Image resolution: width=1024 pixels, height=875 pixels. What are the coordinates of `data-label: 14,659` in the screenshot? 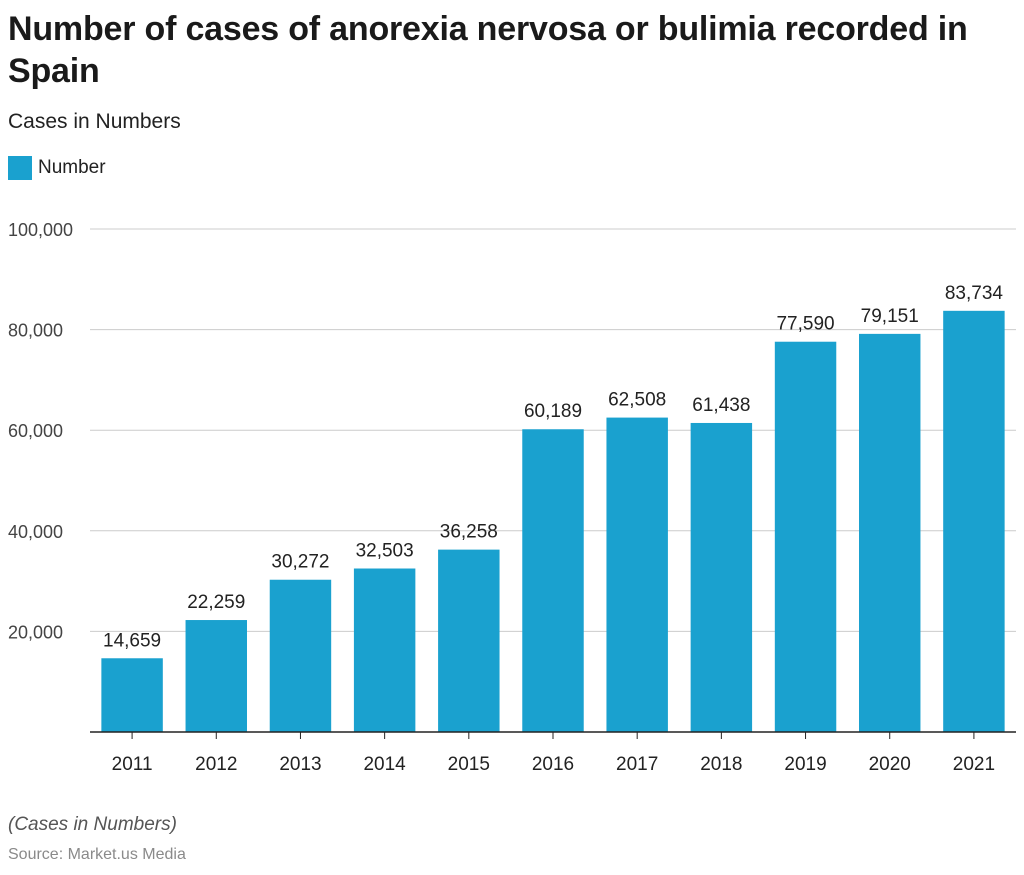 It's located at (132, 640).